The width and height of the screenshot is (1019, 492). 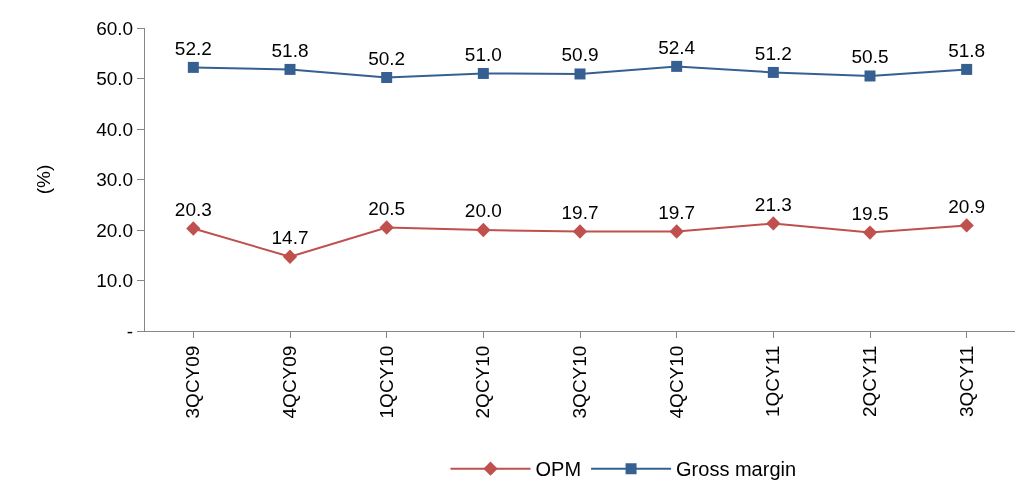 What do you see at coordinates (870, 213) in the screenshot?
I see `data-label: 19.5` at bounding box center [870, 213].